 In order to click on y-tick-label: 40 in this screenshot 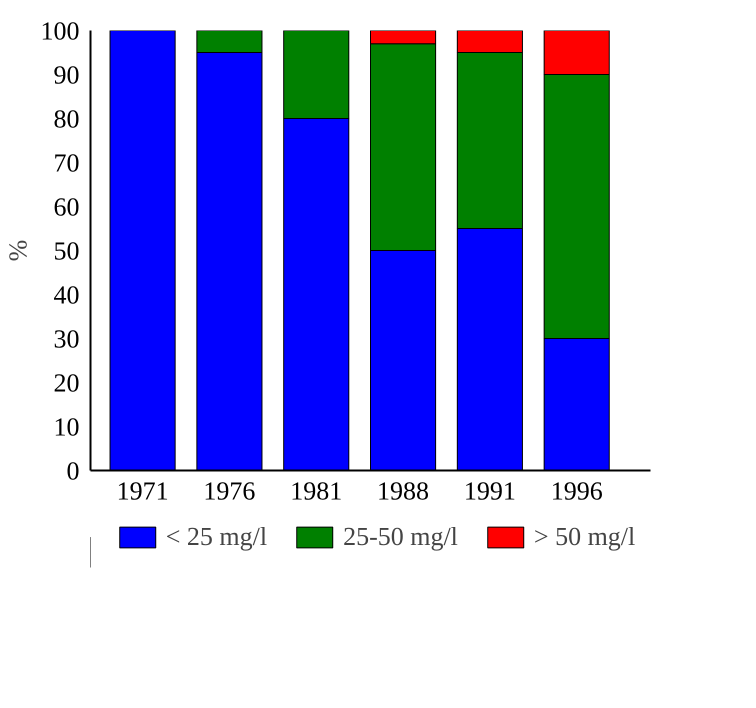, I will do `click(67, 295)`.